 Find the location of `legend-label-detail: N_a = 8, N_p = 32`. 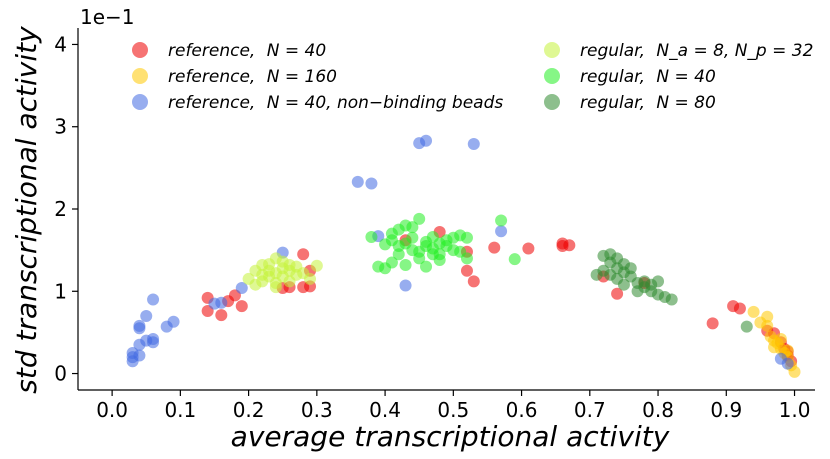

legend-label-detail: N_a = 8, N_p = 32 is located at coordinates (734, 51).